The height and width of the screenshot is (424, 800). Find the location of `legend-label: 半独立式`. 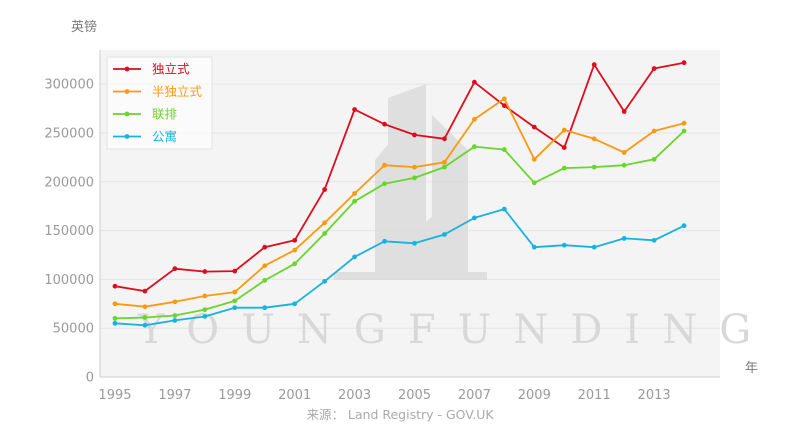

legend-label: 半独立式 is located at coordinates (177, 91).